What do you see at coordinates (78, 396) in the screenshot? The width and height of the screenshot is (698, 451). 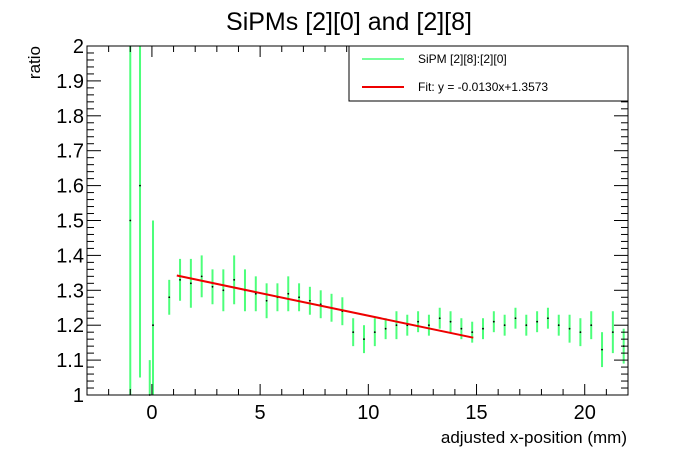 I see `y-tick-label-1: 1` at bounding box center [78, 396].